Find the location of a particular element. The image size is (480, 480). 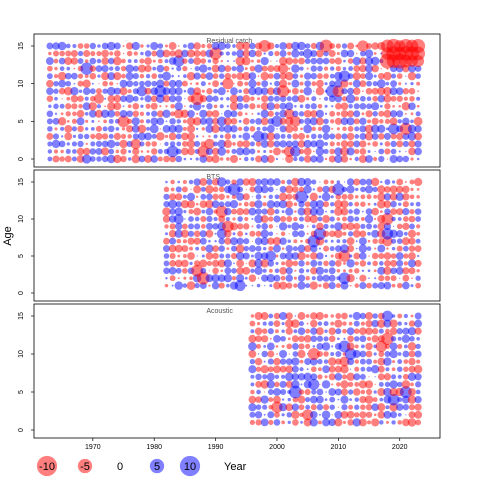

x-tick-label: 1980 is located at coordinates (154, 447).